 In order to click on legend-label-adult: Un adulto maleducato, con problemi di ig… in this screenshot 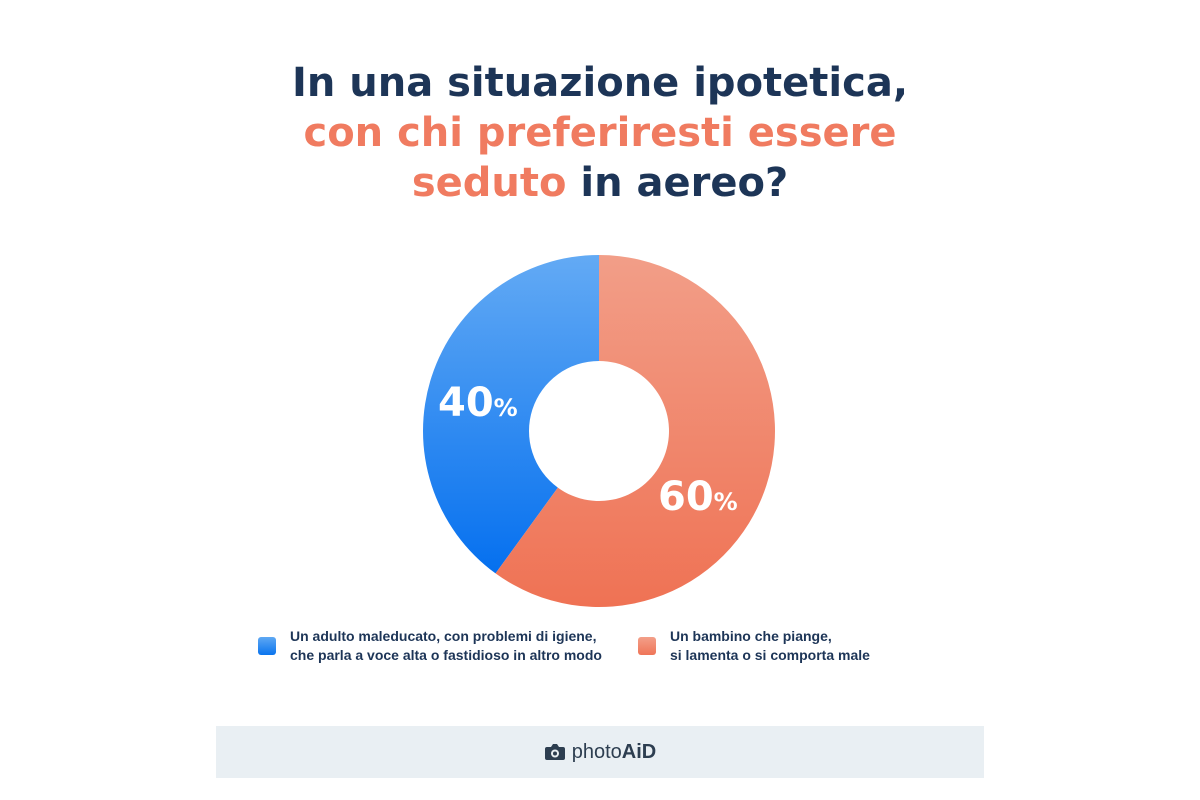, I will do `click(446, 645)`.